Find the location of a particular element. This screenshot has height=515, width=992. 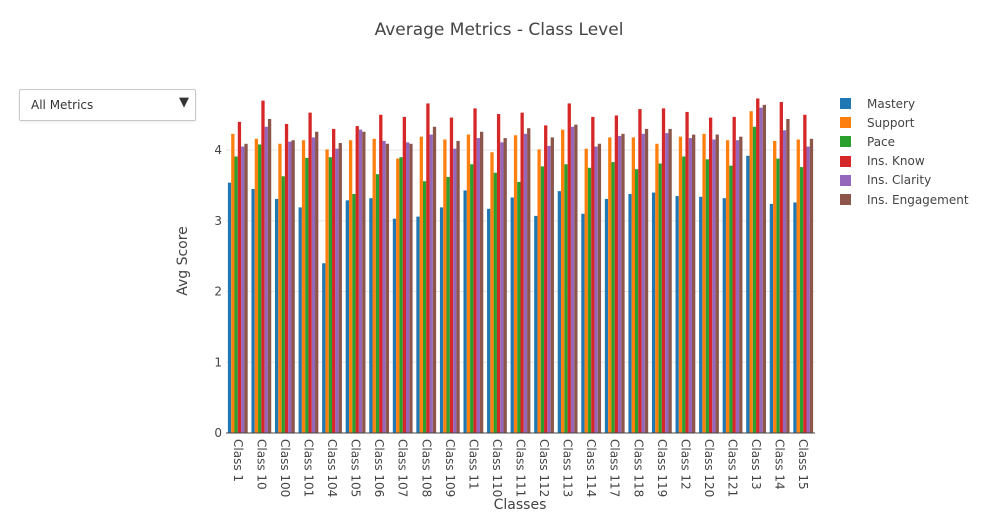

legend-item: Ins. Know is located at coordinates (904, 161).